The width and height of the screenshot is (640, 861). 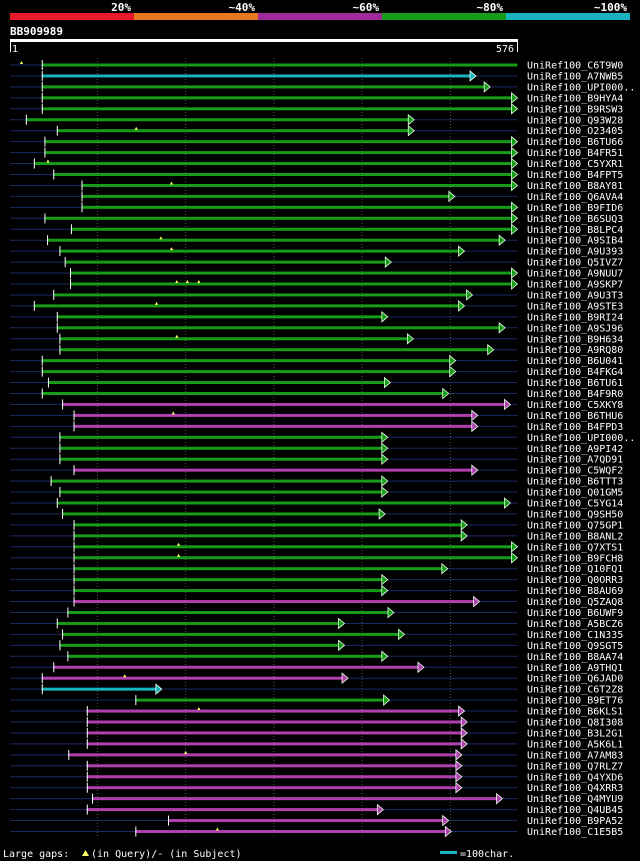 I want to click on hit-label: UniRef100_B9FID6, so click(x=575, y=208).